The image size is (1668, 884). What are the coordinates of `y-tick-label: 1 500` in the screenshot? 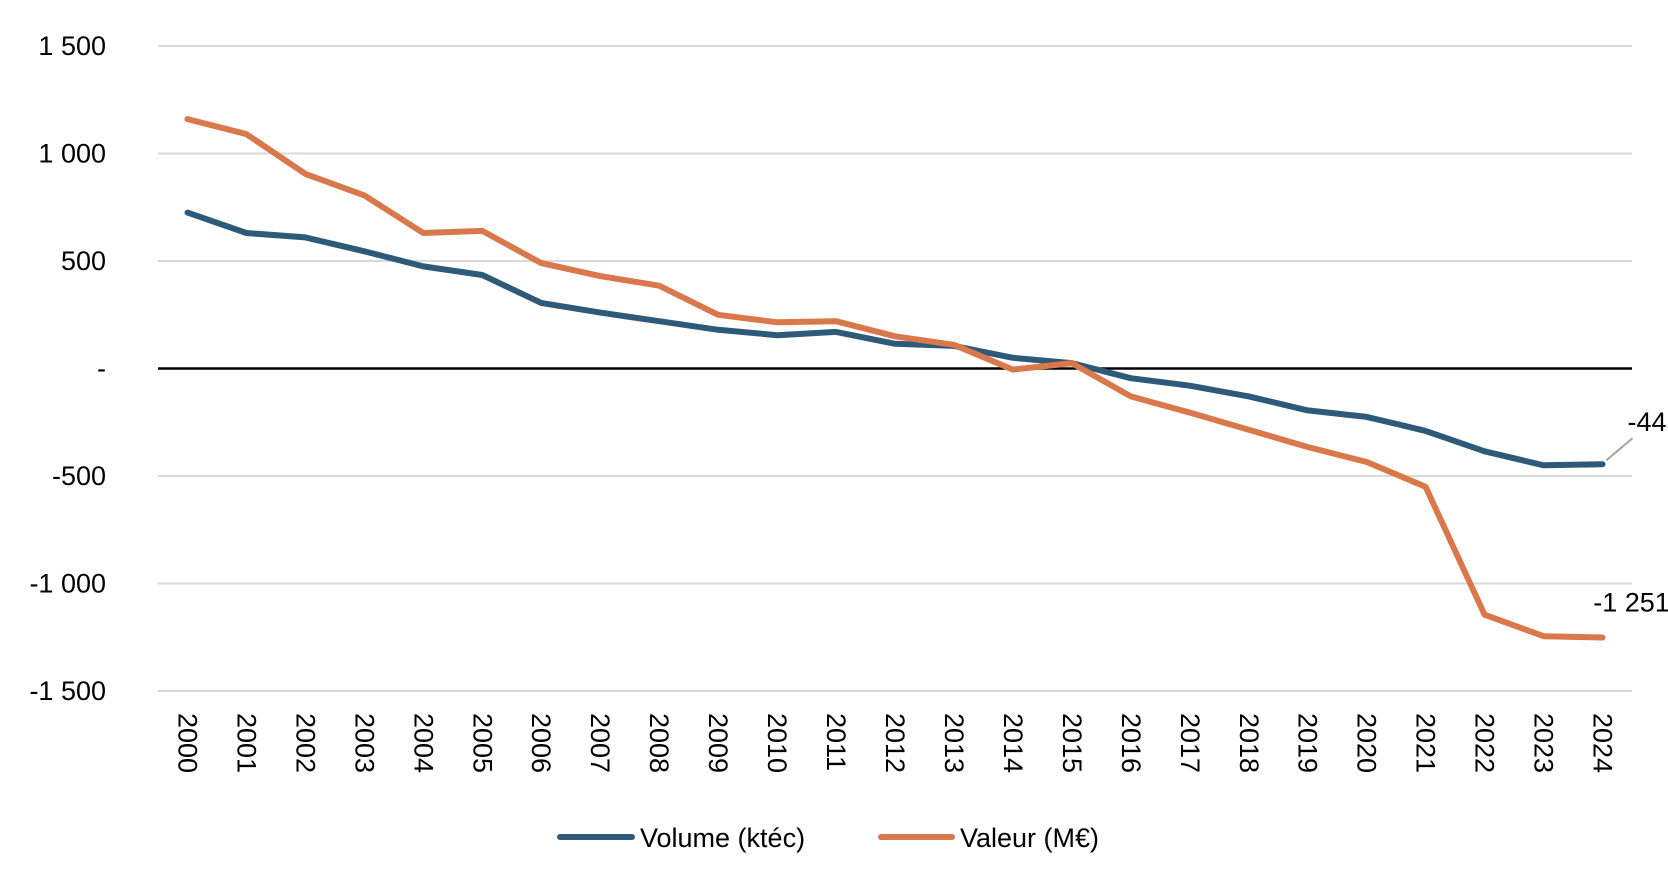 It's located at (72, 46).